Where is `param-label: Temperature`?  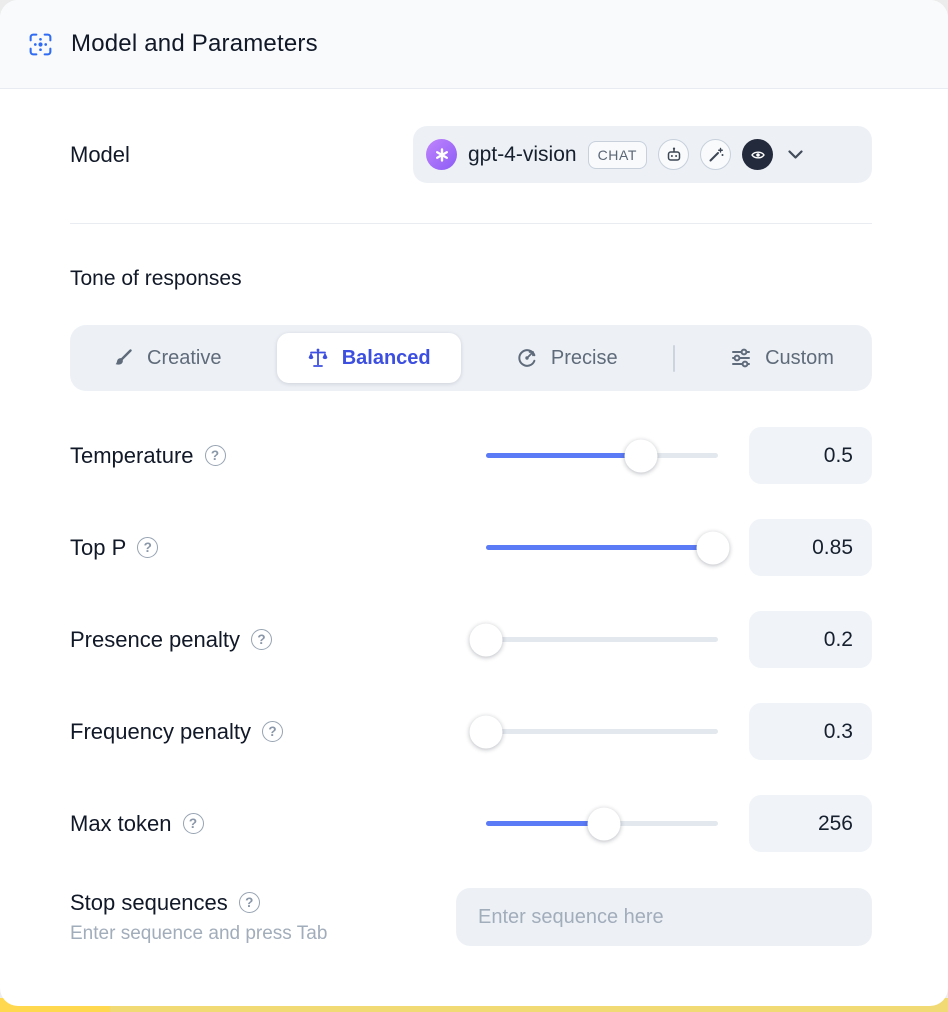 param-label: Temperature is located at coordinates (132, 455).